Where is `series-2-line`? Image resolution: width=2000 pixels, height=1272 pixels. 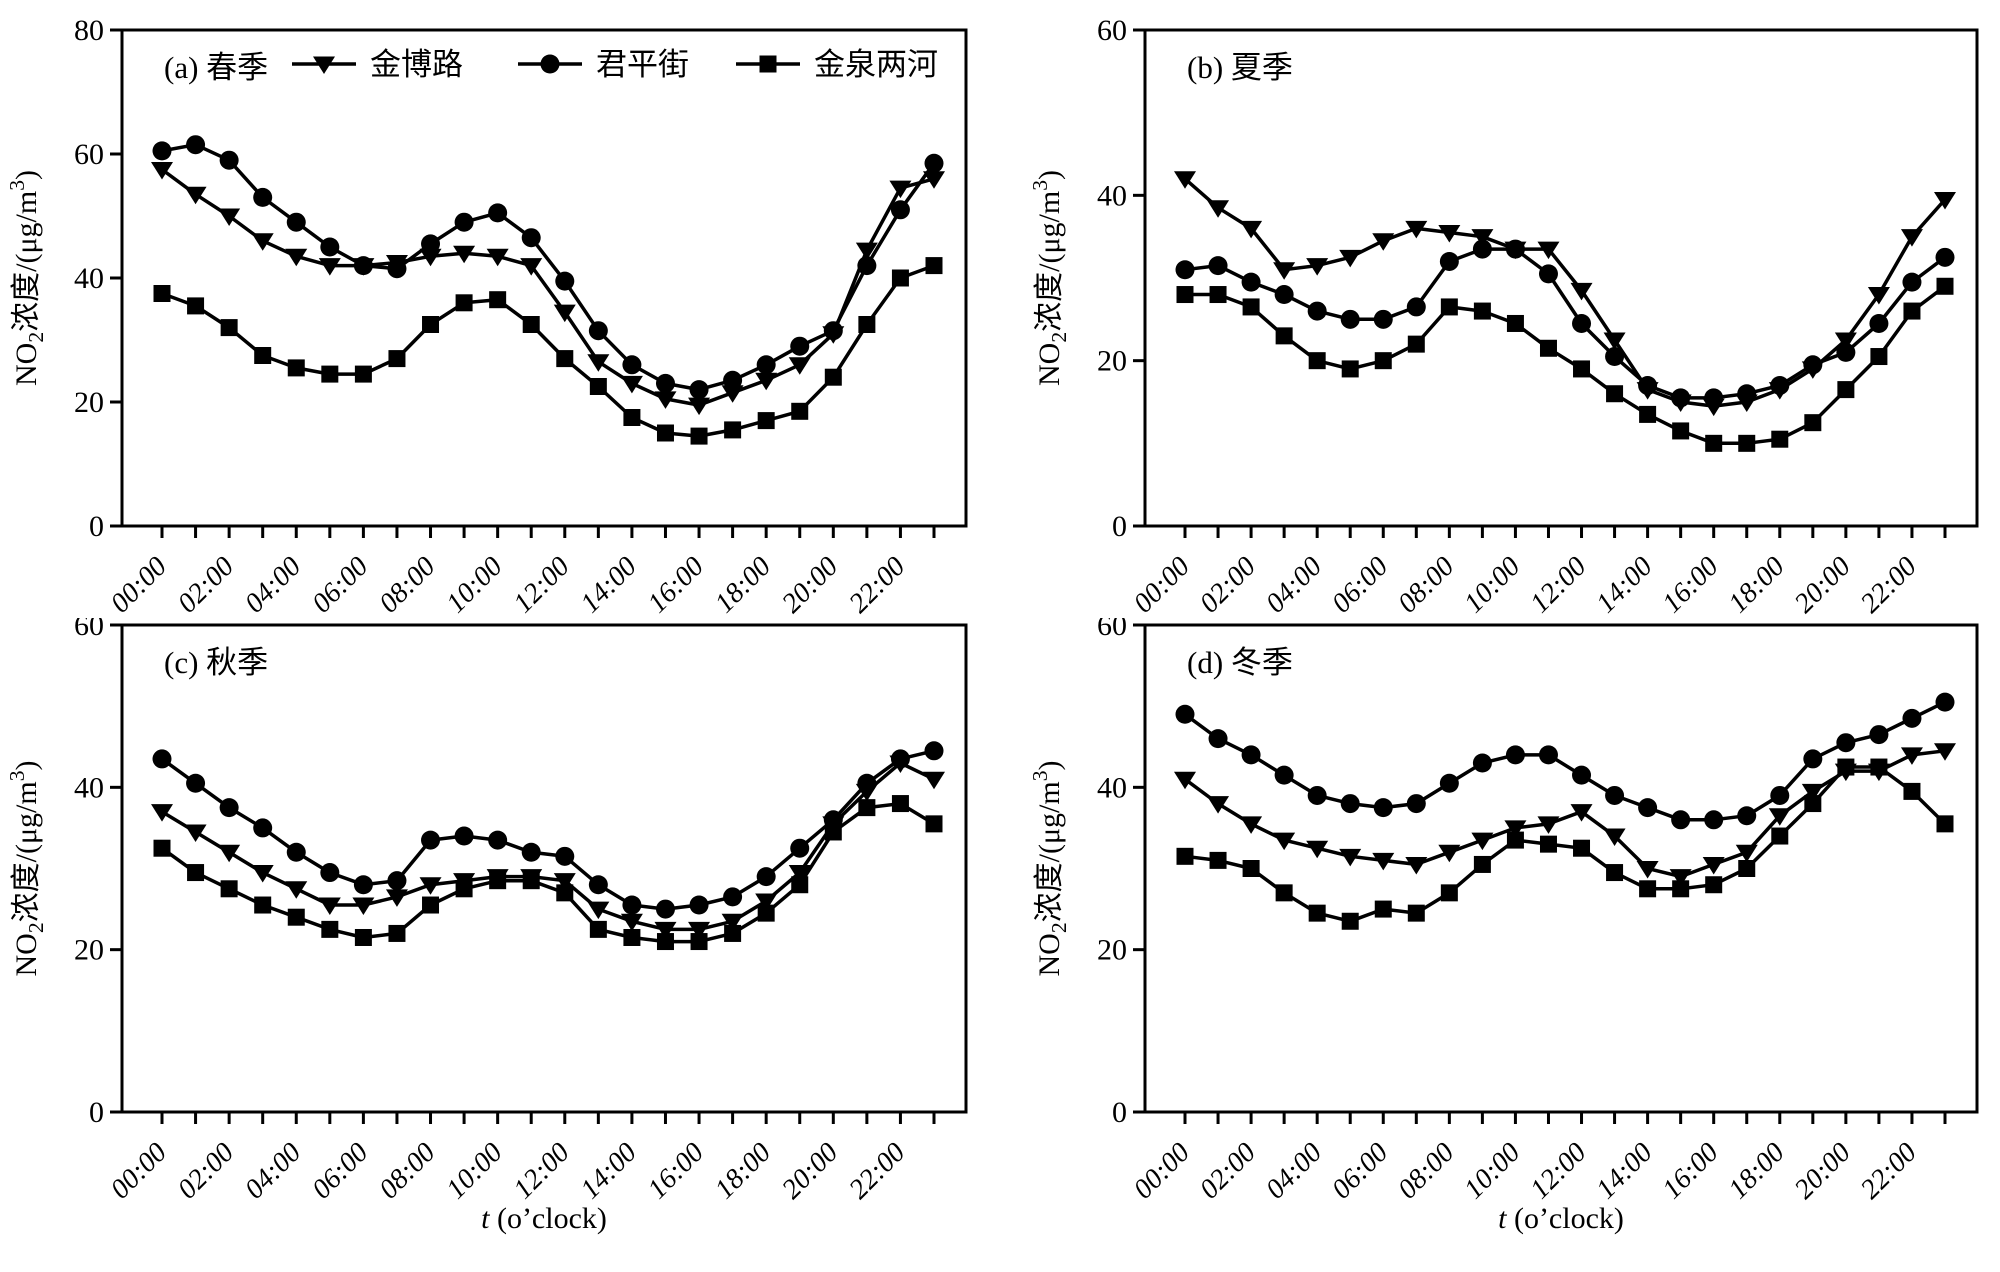 series-2-line is located at coordinates (1565, 365).